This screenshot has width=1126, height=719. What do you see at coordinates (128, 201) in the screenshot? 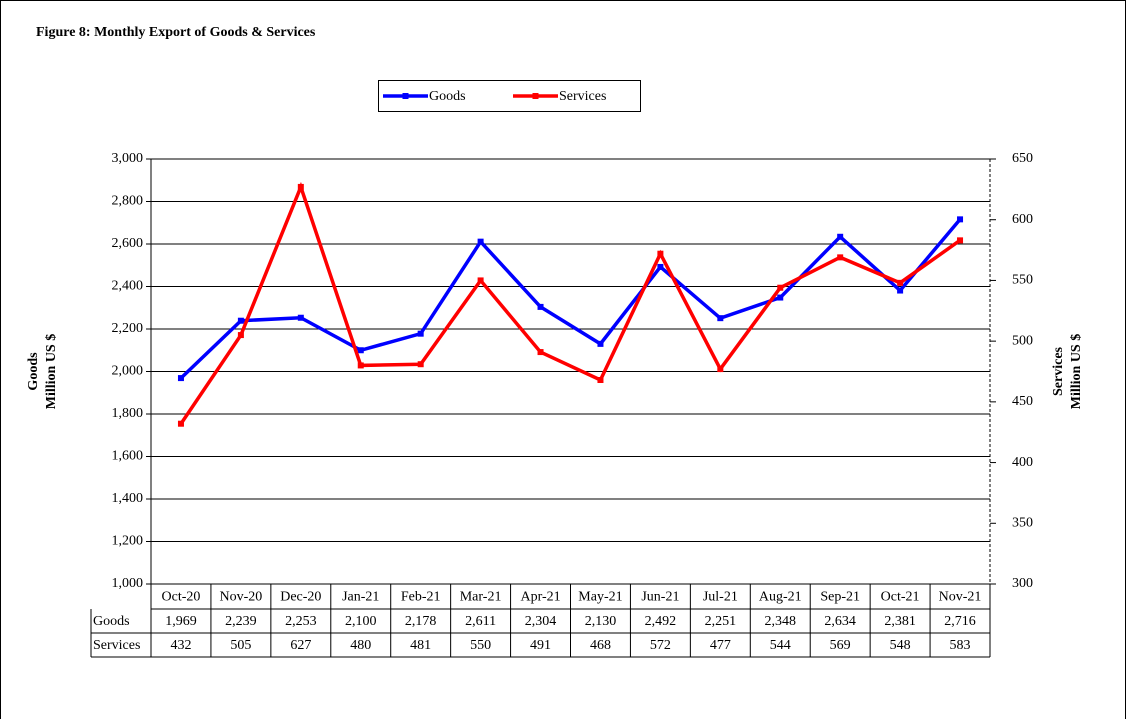
I see `y-tick-label: 2,800` at bounding box center [128, 201].